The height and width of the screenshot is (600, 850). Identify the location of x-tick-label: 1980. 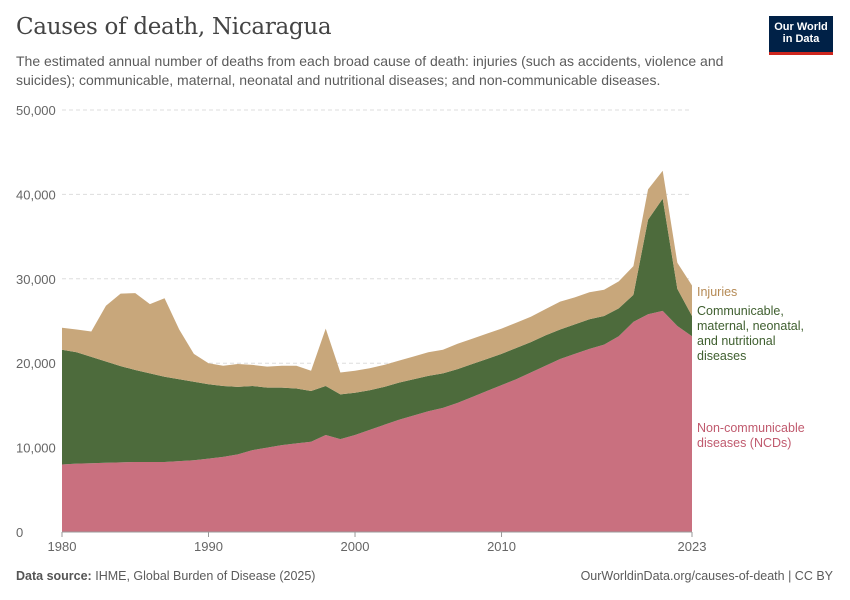
(62, 546).